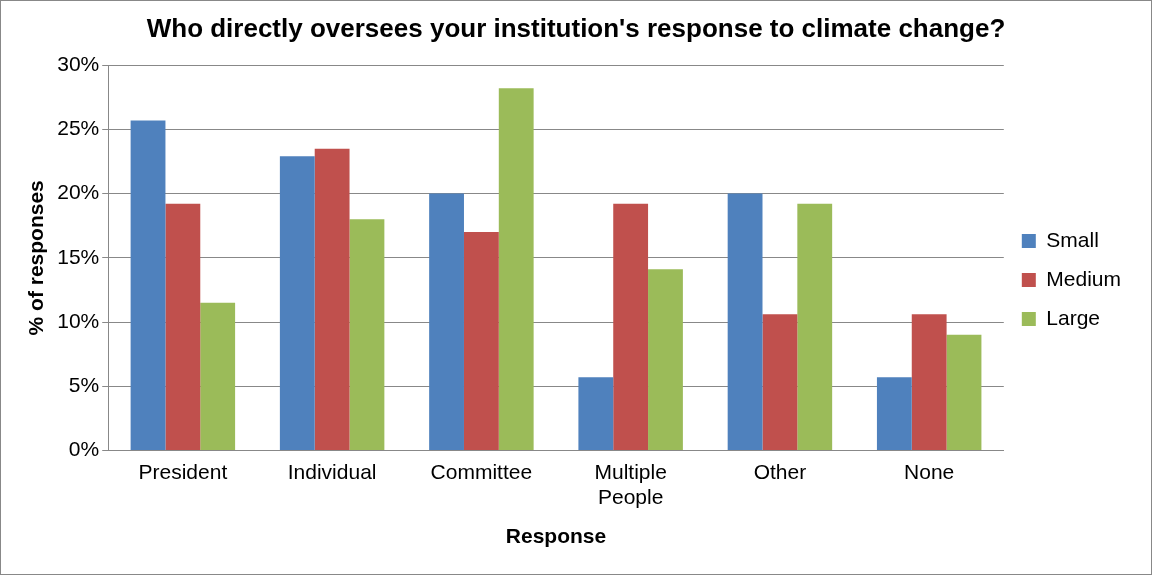 Image resolution: width=1152 pixels, height=575 pixels. What do you see at coordinates (929, 471) in the screenshot?
I see `x-tick-label: None` at bounding box center [929, 471].